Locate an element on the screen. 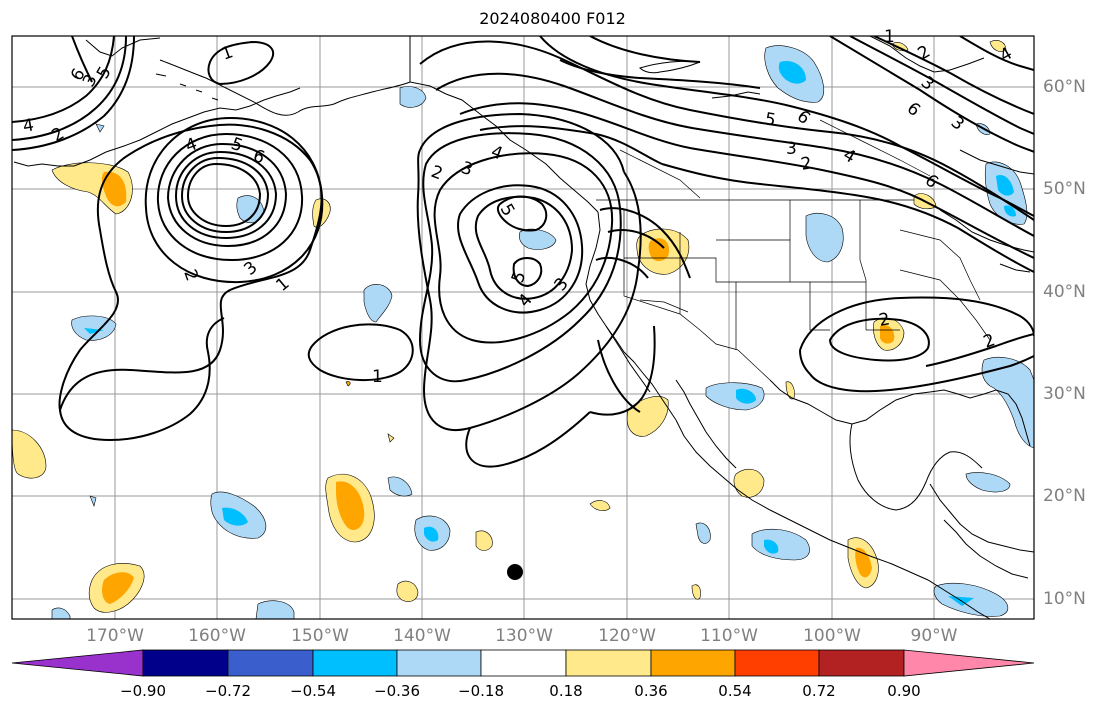 Image resolution: width=1105 pixels, height=712 pixels. lon-label-170w: 170°W is located at coordinates (115, 636).